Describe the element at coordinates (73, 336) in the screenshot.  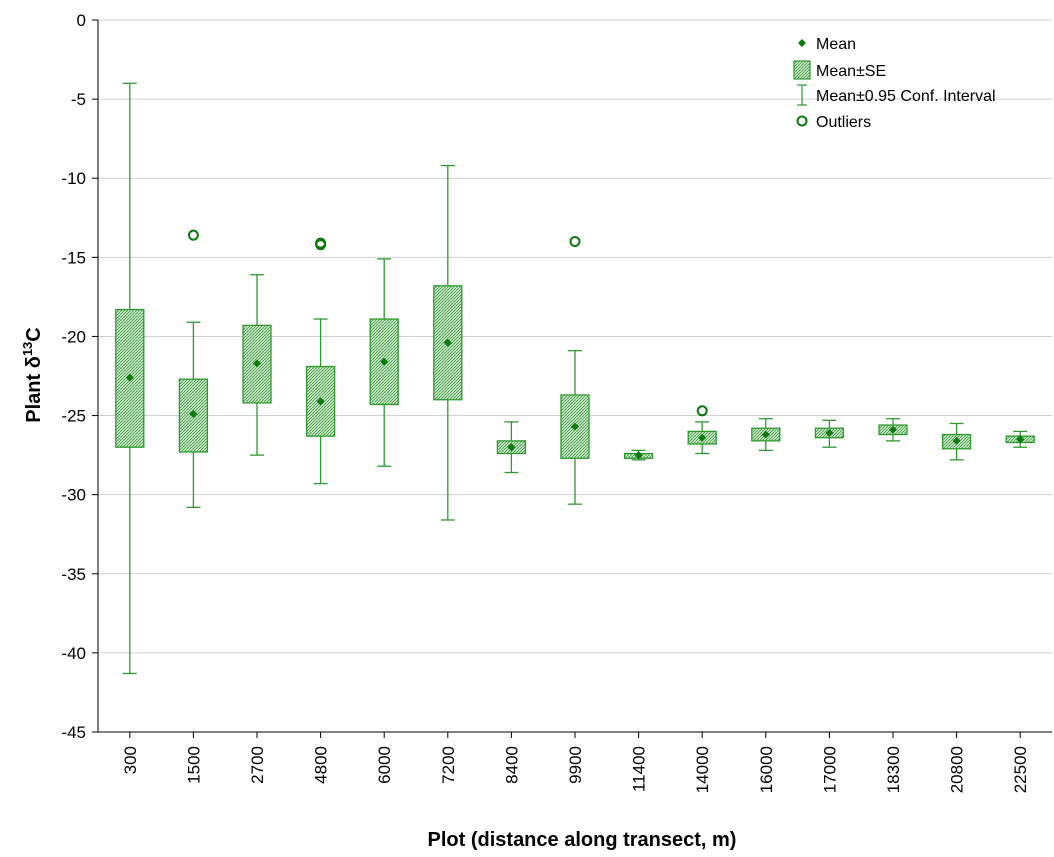
I see `y-tick-label: -20` at that location.